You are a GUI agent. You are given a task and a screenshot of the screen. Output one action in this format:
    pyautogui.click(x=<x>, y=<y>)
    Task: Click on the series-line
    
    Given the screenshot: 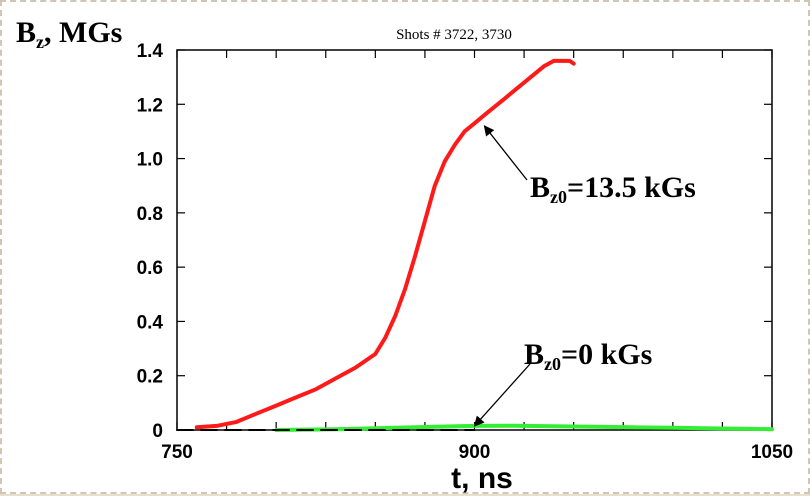 What is the action you would take?
    pyautogui.click(x=524, y=427)
    